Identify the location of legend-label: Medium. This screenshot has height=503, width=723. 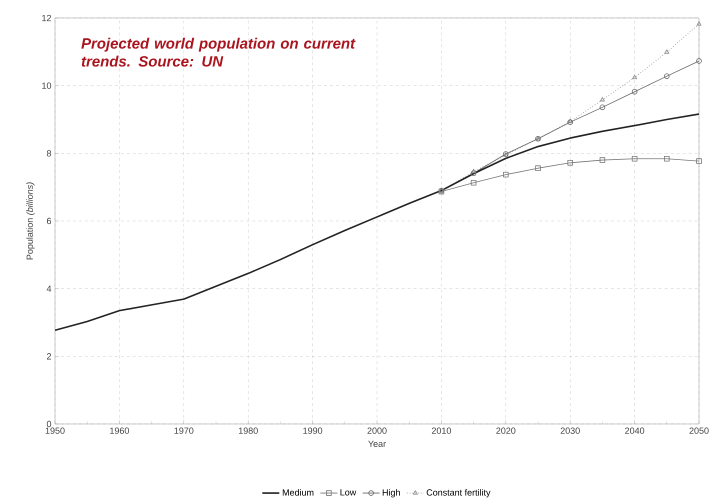
(298, 492).